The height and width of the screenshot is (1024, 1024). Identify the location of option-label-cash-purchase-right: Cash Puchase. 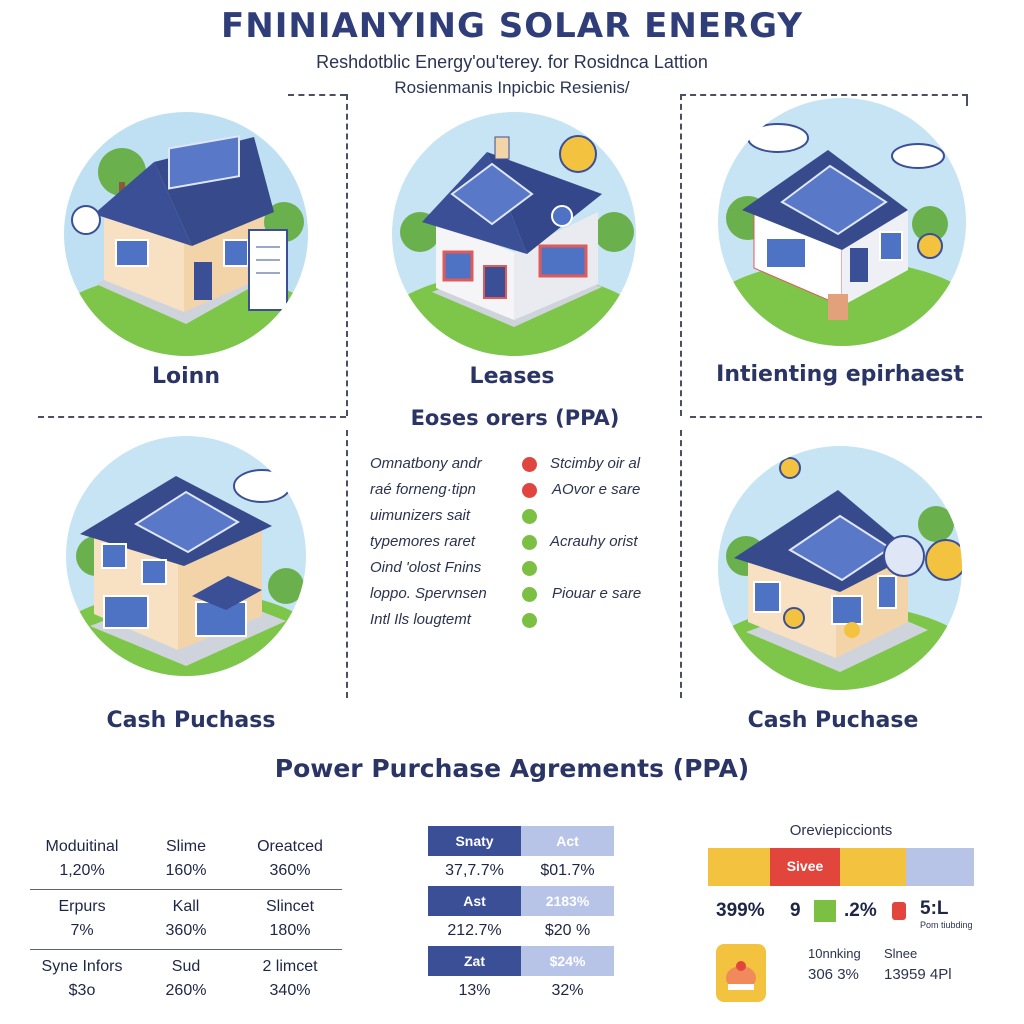
(833, 720).